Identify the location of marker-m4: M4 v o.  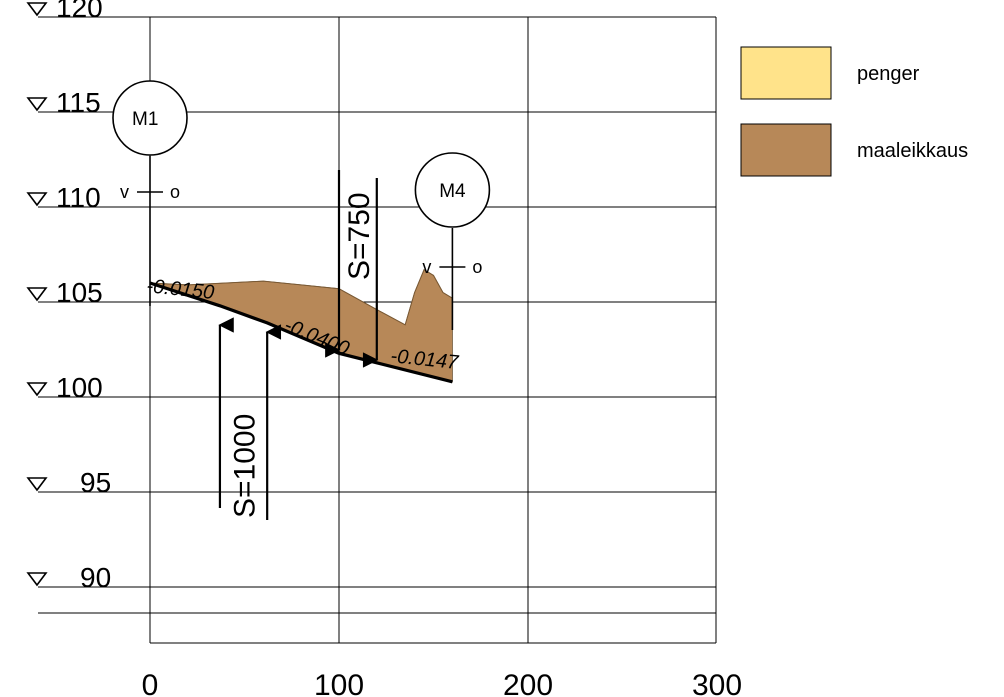
(452, 241).